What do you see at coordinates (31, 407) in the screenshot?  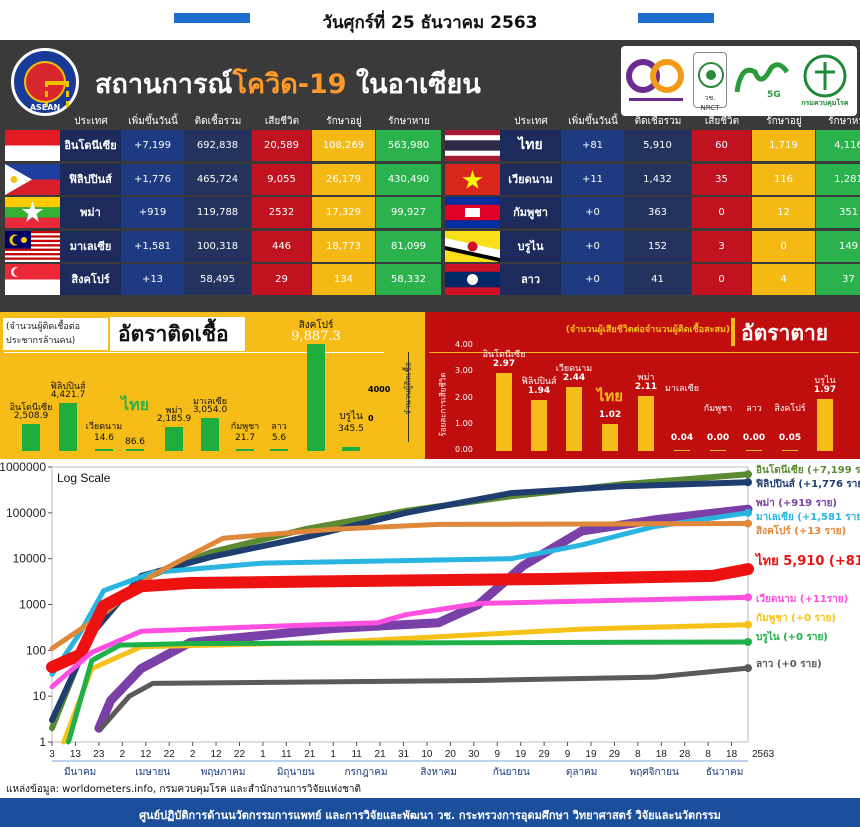 I see `infection-category-label: อินโดนีเซีย` at bounding box center [31, 407].